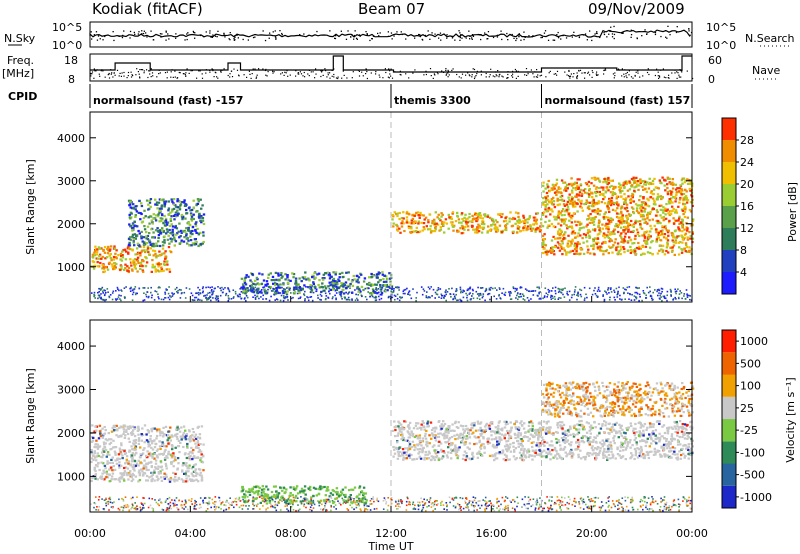 This screenshot has width=800, height=554. Describe the element at coordinates (721, 45) in the screenshot. I see `nsearch-tick-bottom: 10^0` at that location.